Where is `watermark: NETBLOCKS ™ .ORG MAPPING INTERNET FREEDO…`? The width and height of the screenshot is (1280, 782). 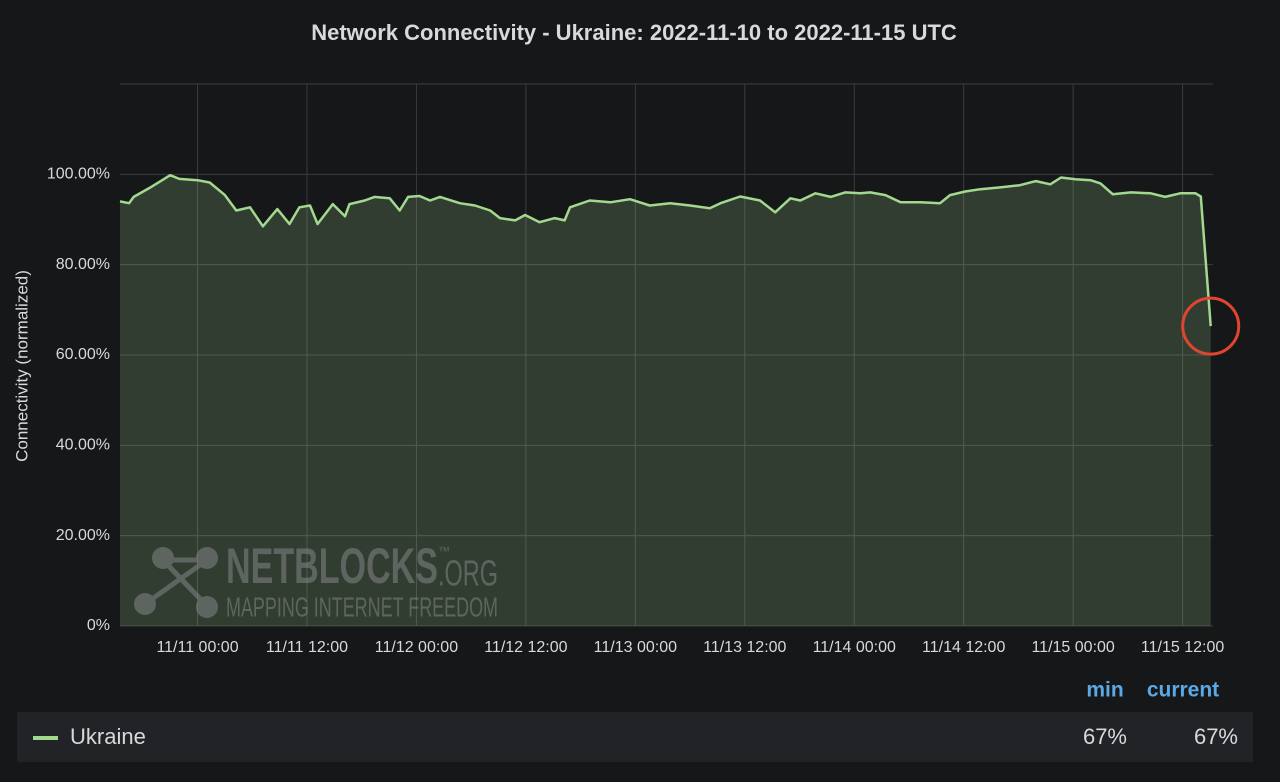 watermark: NETBLOCKS ™ .ORG MAPPING INTERNET FREEDO… is located at coordinates (316, 580).